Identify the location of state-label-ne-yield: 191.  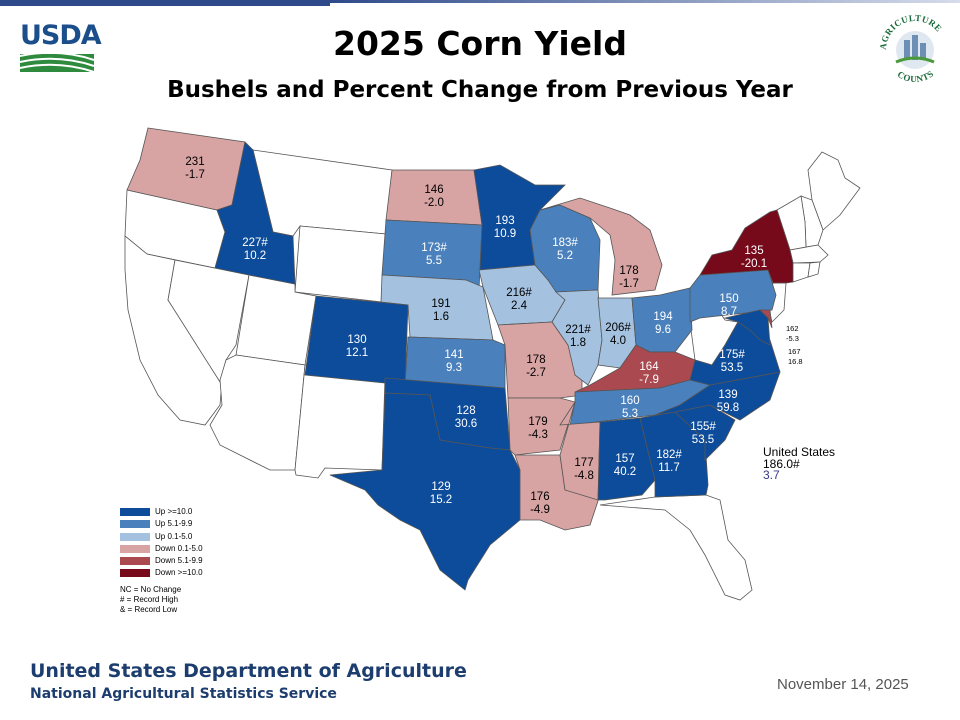
(440, 304).